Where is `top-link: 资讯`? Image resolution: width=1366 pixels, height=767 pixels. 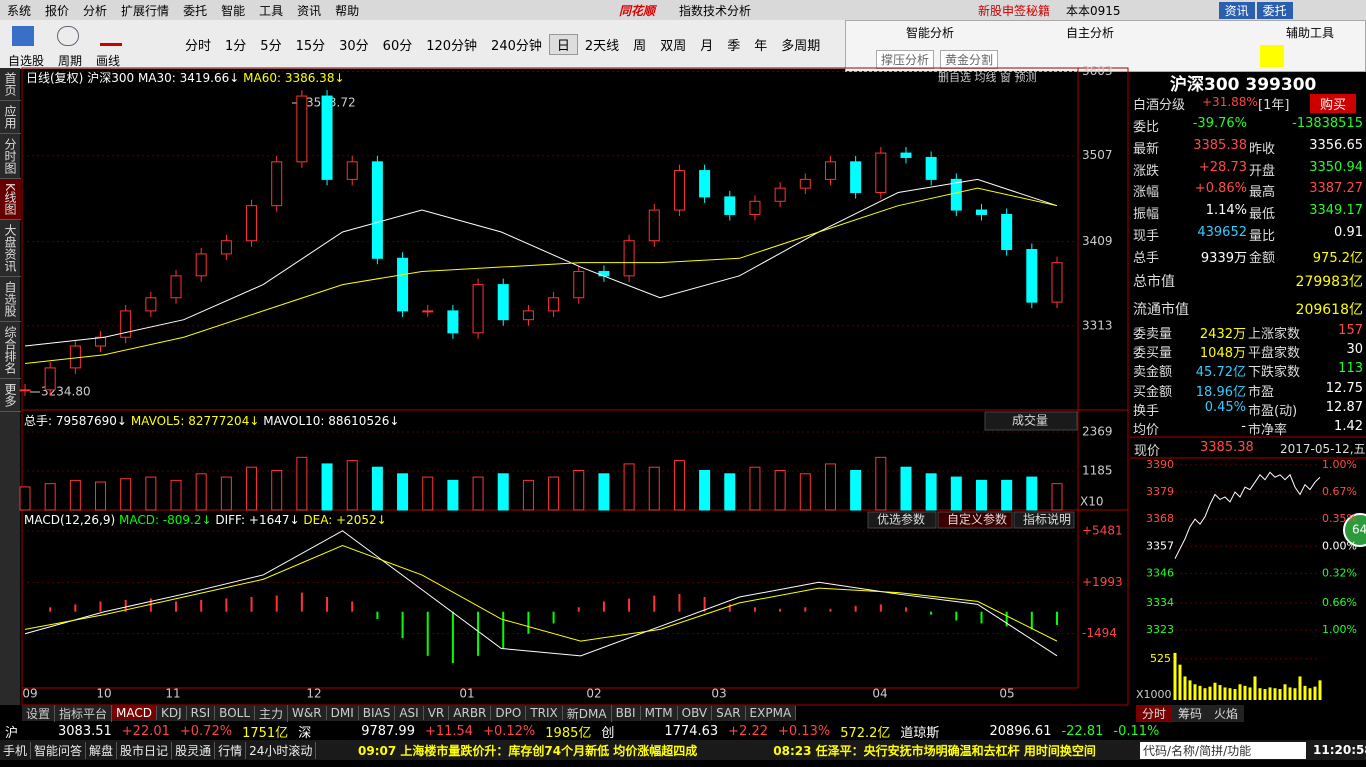
top-link: 资讯 is located at coordinates (1236, 10).